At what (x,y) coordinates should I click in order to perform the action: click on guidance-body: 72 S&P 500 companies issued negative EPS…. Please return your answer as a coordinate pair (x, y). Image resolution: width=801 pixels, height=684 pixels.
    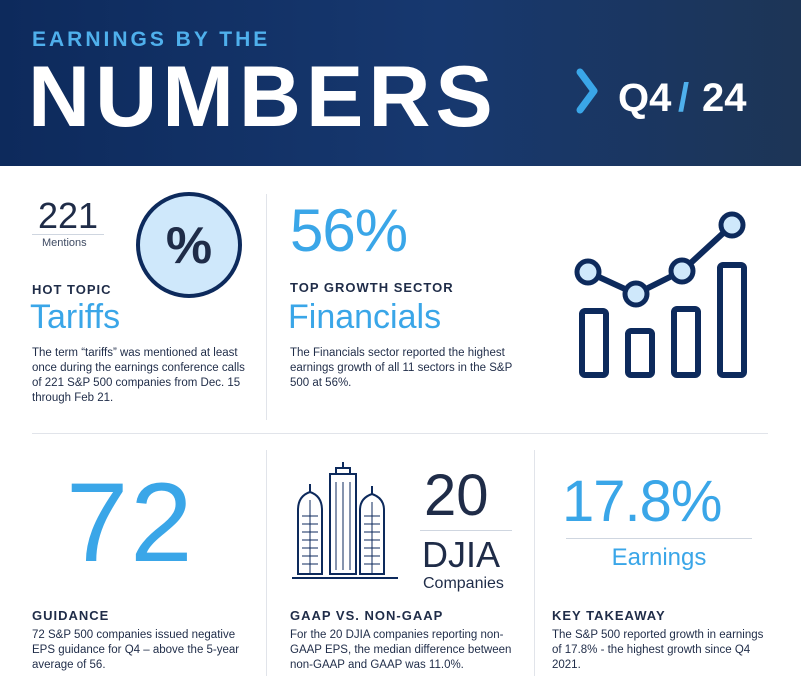
    Looking at the image, I should click on (136, 650).